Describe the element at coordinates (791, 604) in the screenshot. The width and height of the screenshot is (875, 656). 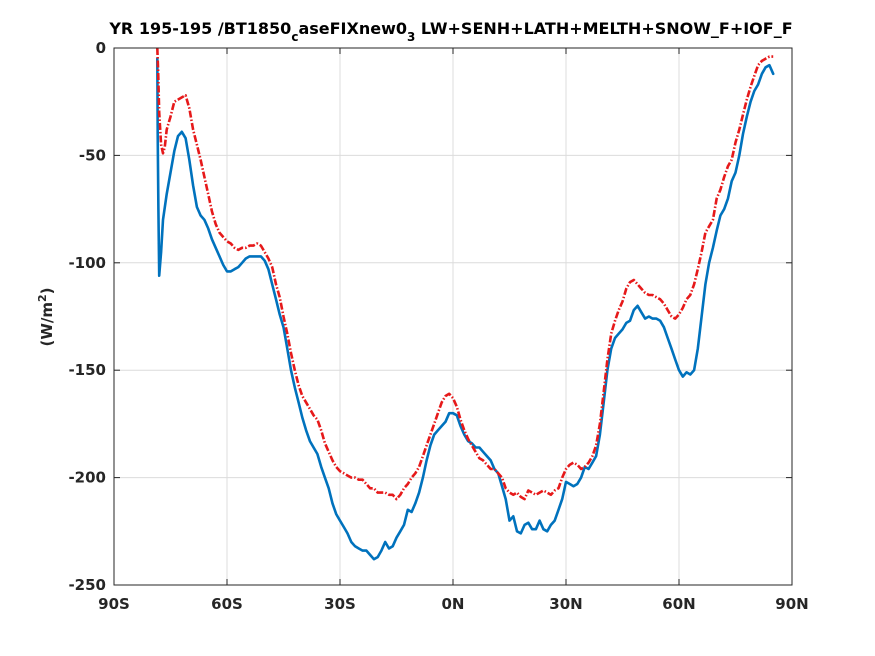
I see `x-tick-label: 90N` at that location.